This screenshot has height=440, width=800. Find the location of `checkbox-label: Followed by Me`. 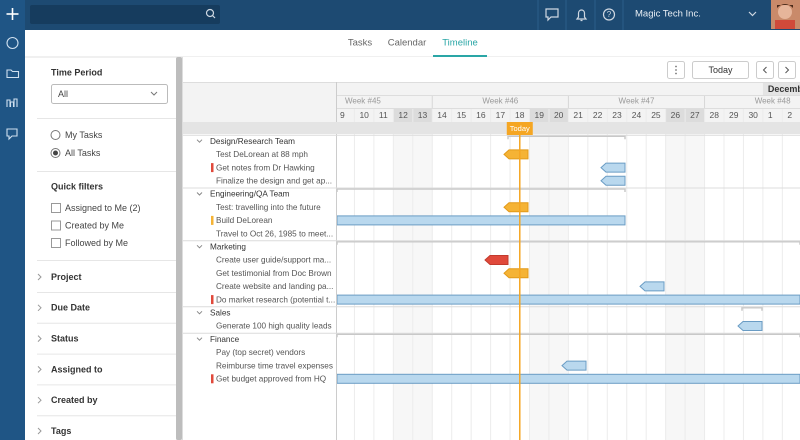

checkbox-label: Followed by Me is located at coordinates (96, 243).